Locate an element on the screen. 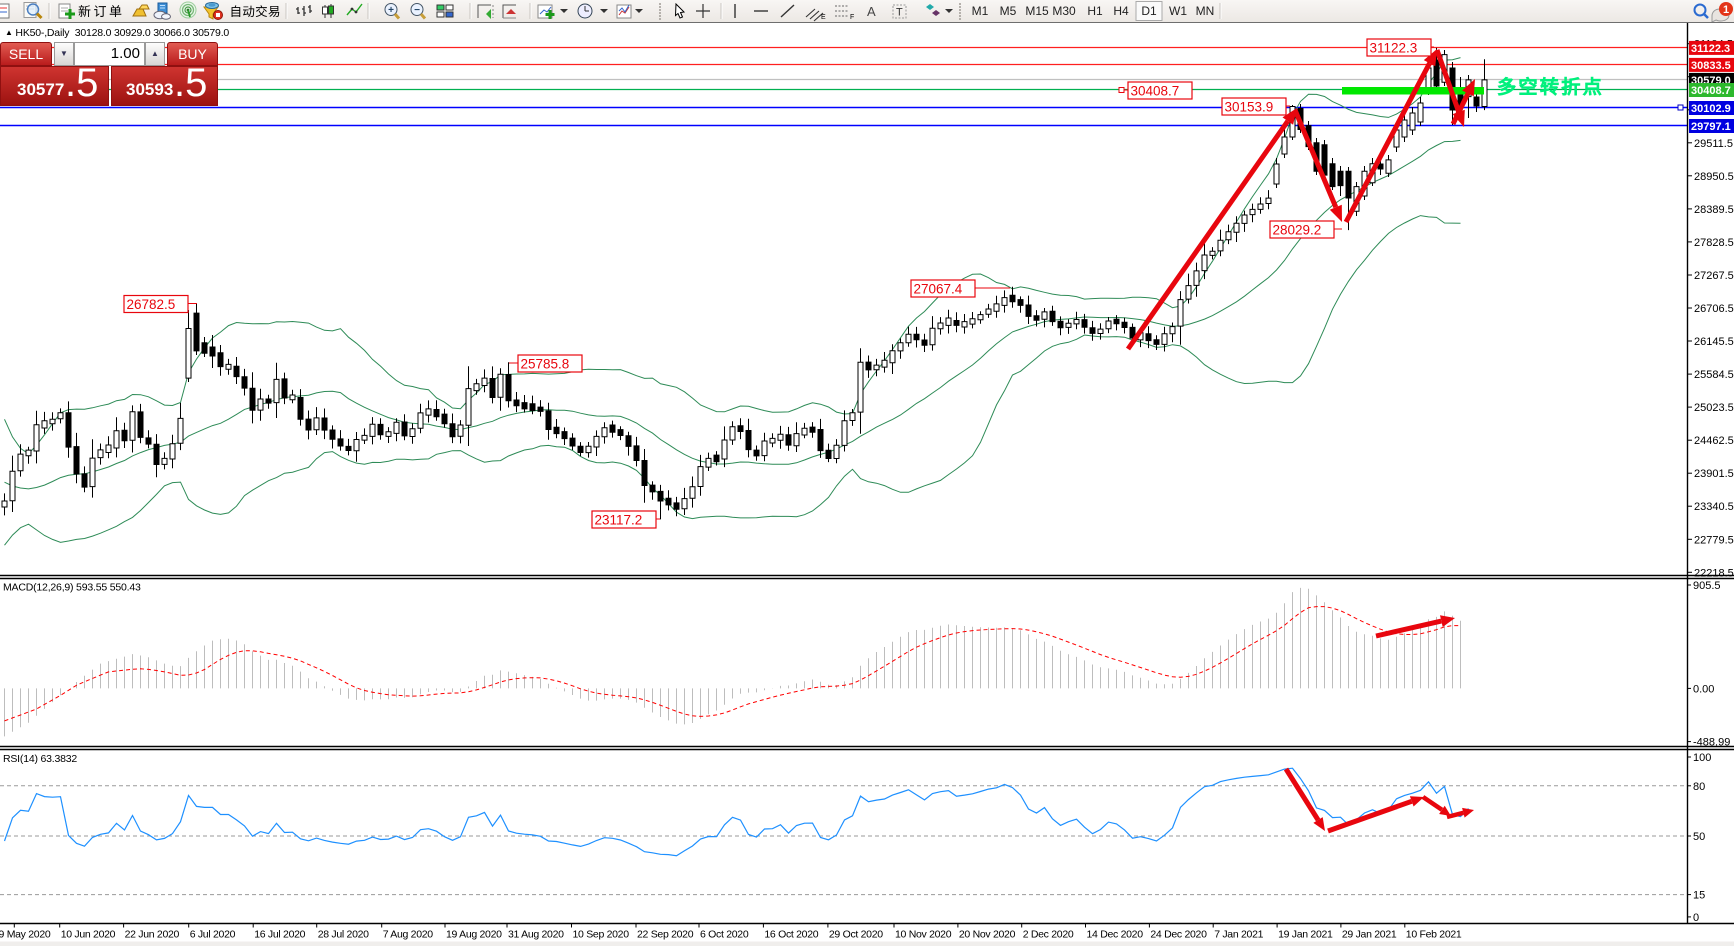 The image size is (1734, 946). svg-text: MN is located at coordinates (1205, 11).